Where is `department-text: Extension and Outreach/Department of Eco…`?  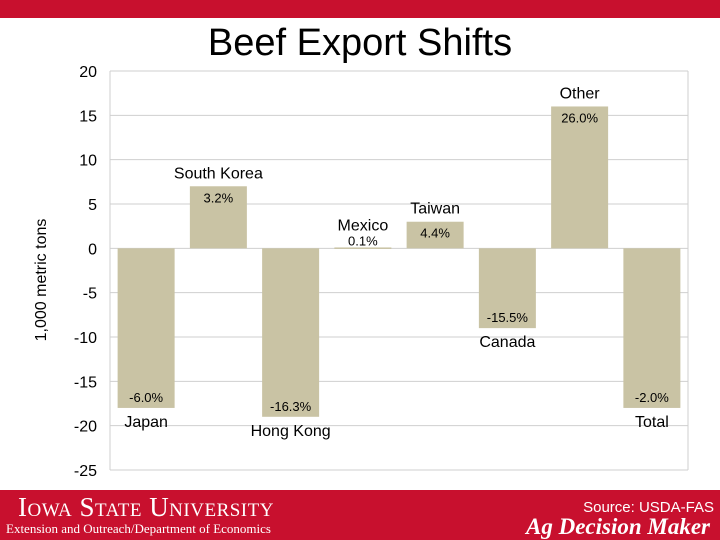 department-text: Extension and Outreach/Department of Eco… is located at coordinates (138, 528).